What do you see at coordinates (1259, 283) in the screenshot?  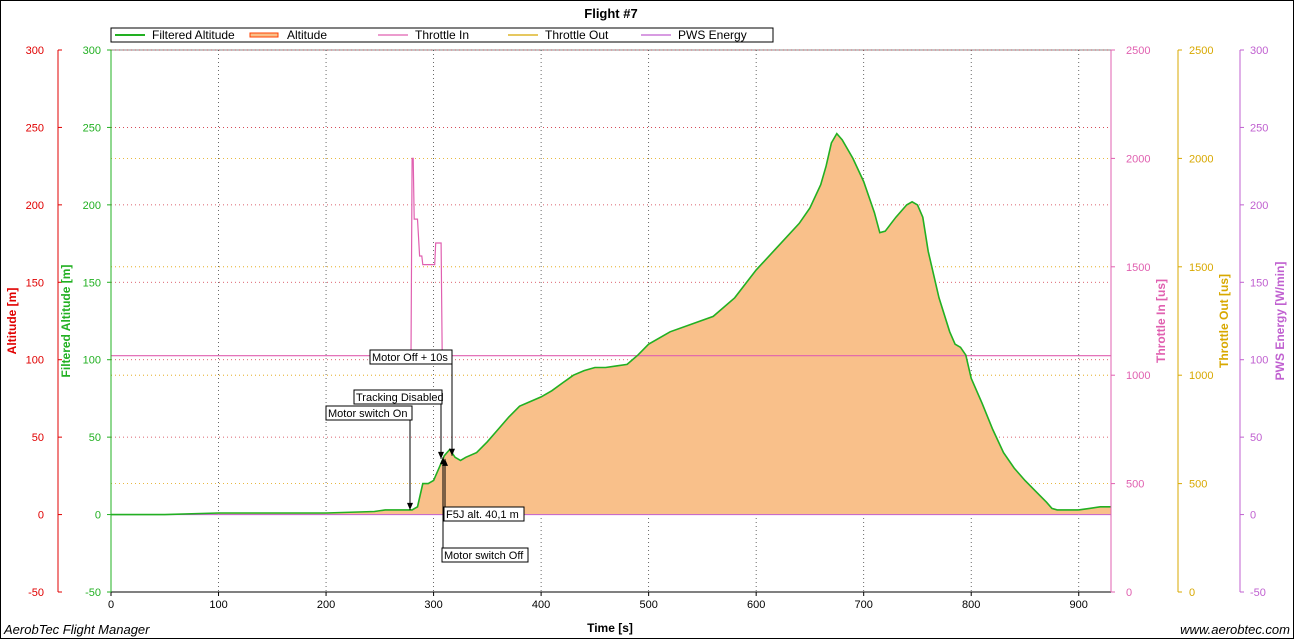 I see `pws_energy-tick-label: 150` at bounding box center [1259, 283].